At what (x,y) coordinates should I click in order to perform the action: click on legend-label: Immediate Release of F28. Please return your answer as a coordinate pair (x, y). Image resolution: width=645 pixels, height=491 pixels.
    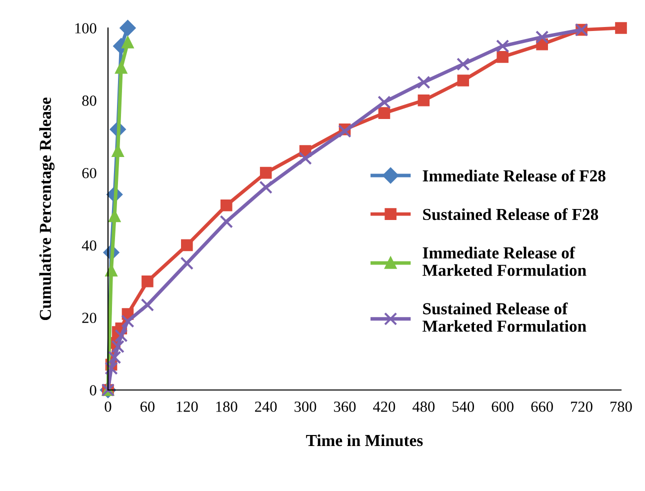
    Looking at the image, I should click on (514, 176).